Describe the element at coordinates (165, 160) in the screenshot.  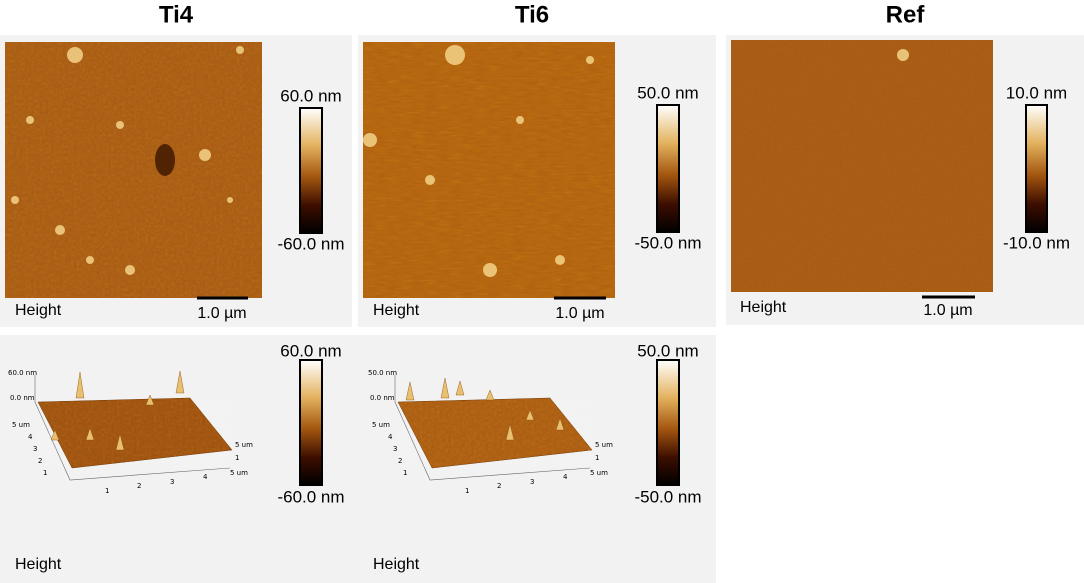
I see `afm-pit` at that location.